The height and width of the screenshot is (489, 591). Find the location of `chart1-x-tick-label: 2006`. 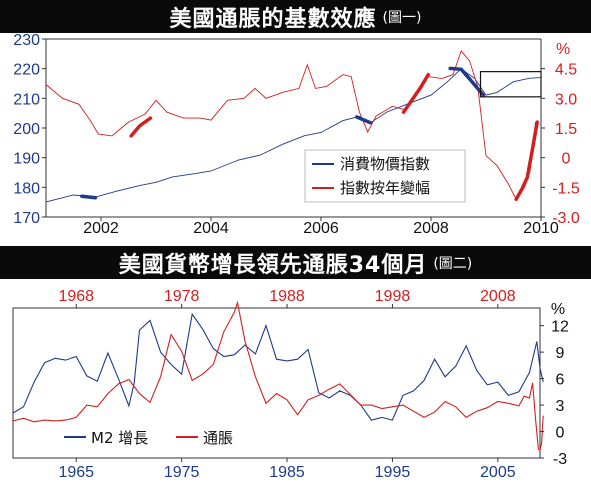

chart1-x-tick-label: 2006 is located at coordinates (321, 228).